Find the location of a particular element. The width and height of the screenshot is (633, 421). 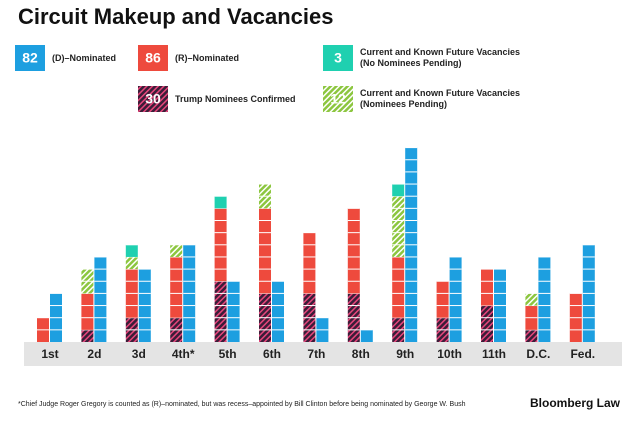

legend-count: 30 is located at coordinates (153, 99).